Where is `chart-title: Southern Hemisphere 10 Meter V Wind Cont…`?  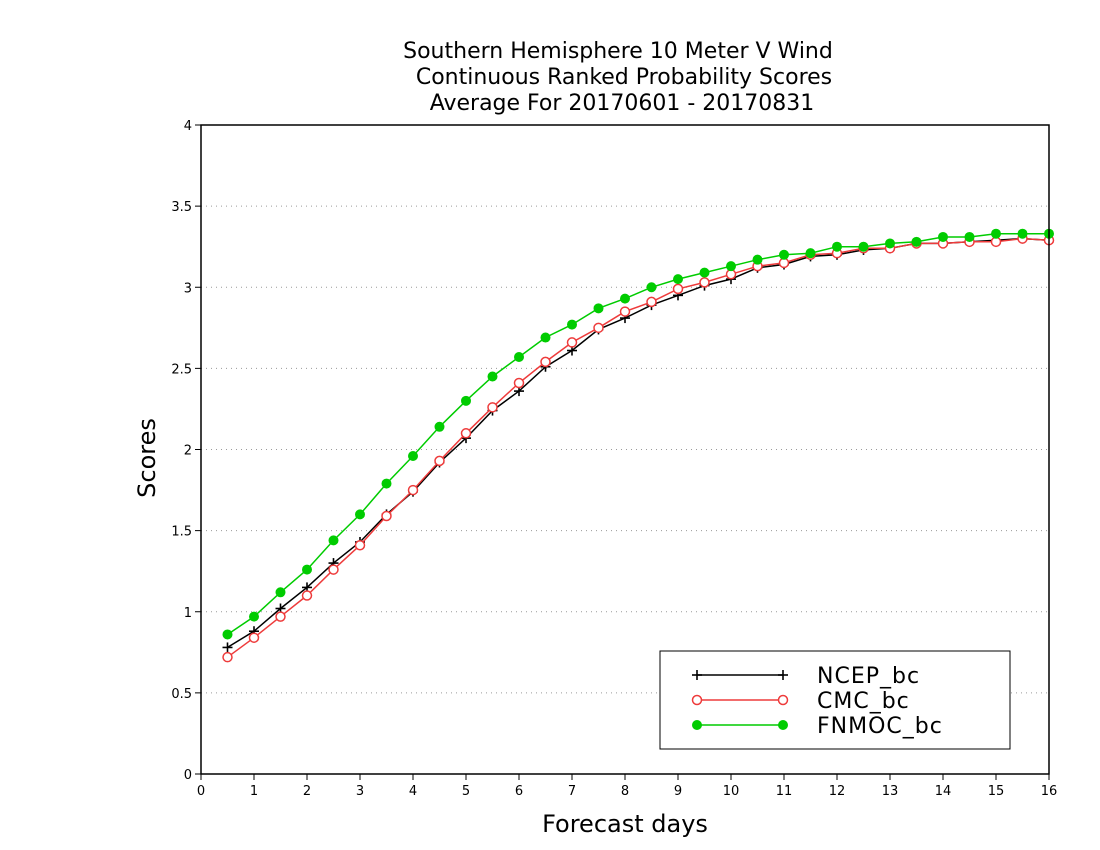 chart-title: Southern Hemisphere 10 Meter V Wind Cont… is located at coordinates (618, 77).